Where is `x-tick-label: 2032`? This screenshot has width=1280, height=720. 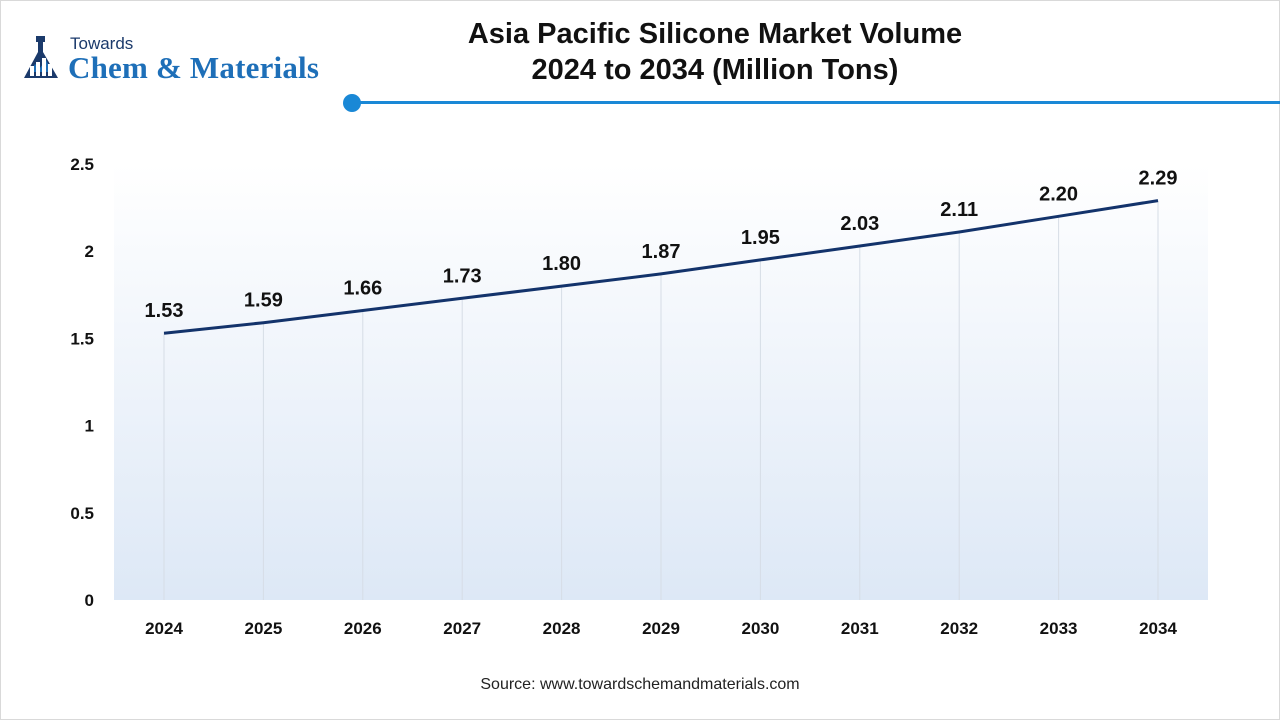
x-tick-label: 2032 is located at coordinates (959, 628).